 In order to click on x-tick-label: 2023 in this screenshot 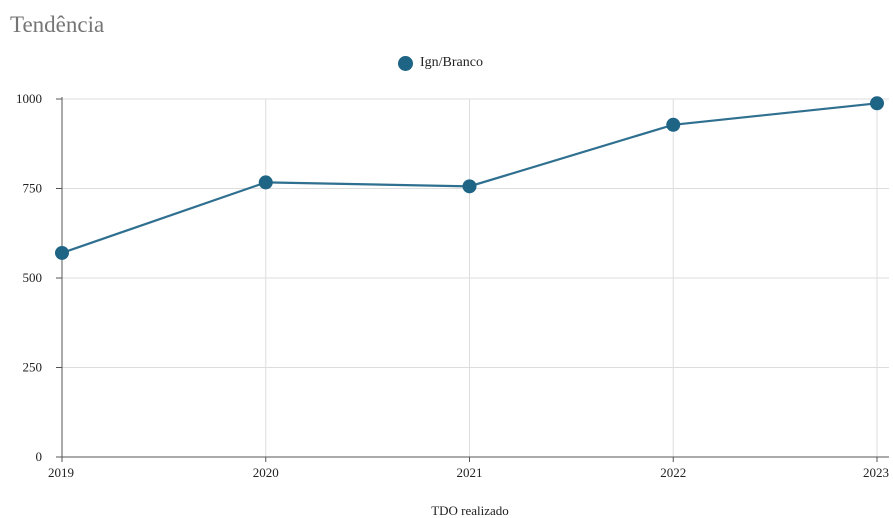, I will do `click(876, 472)`.